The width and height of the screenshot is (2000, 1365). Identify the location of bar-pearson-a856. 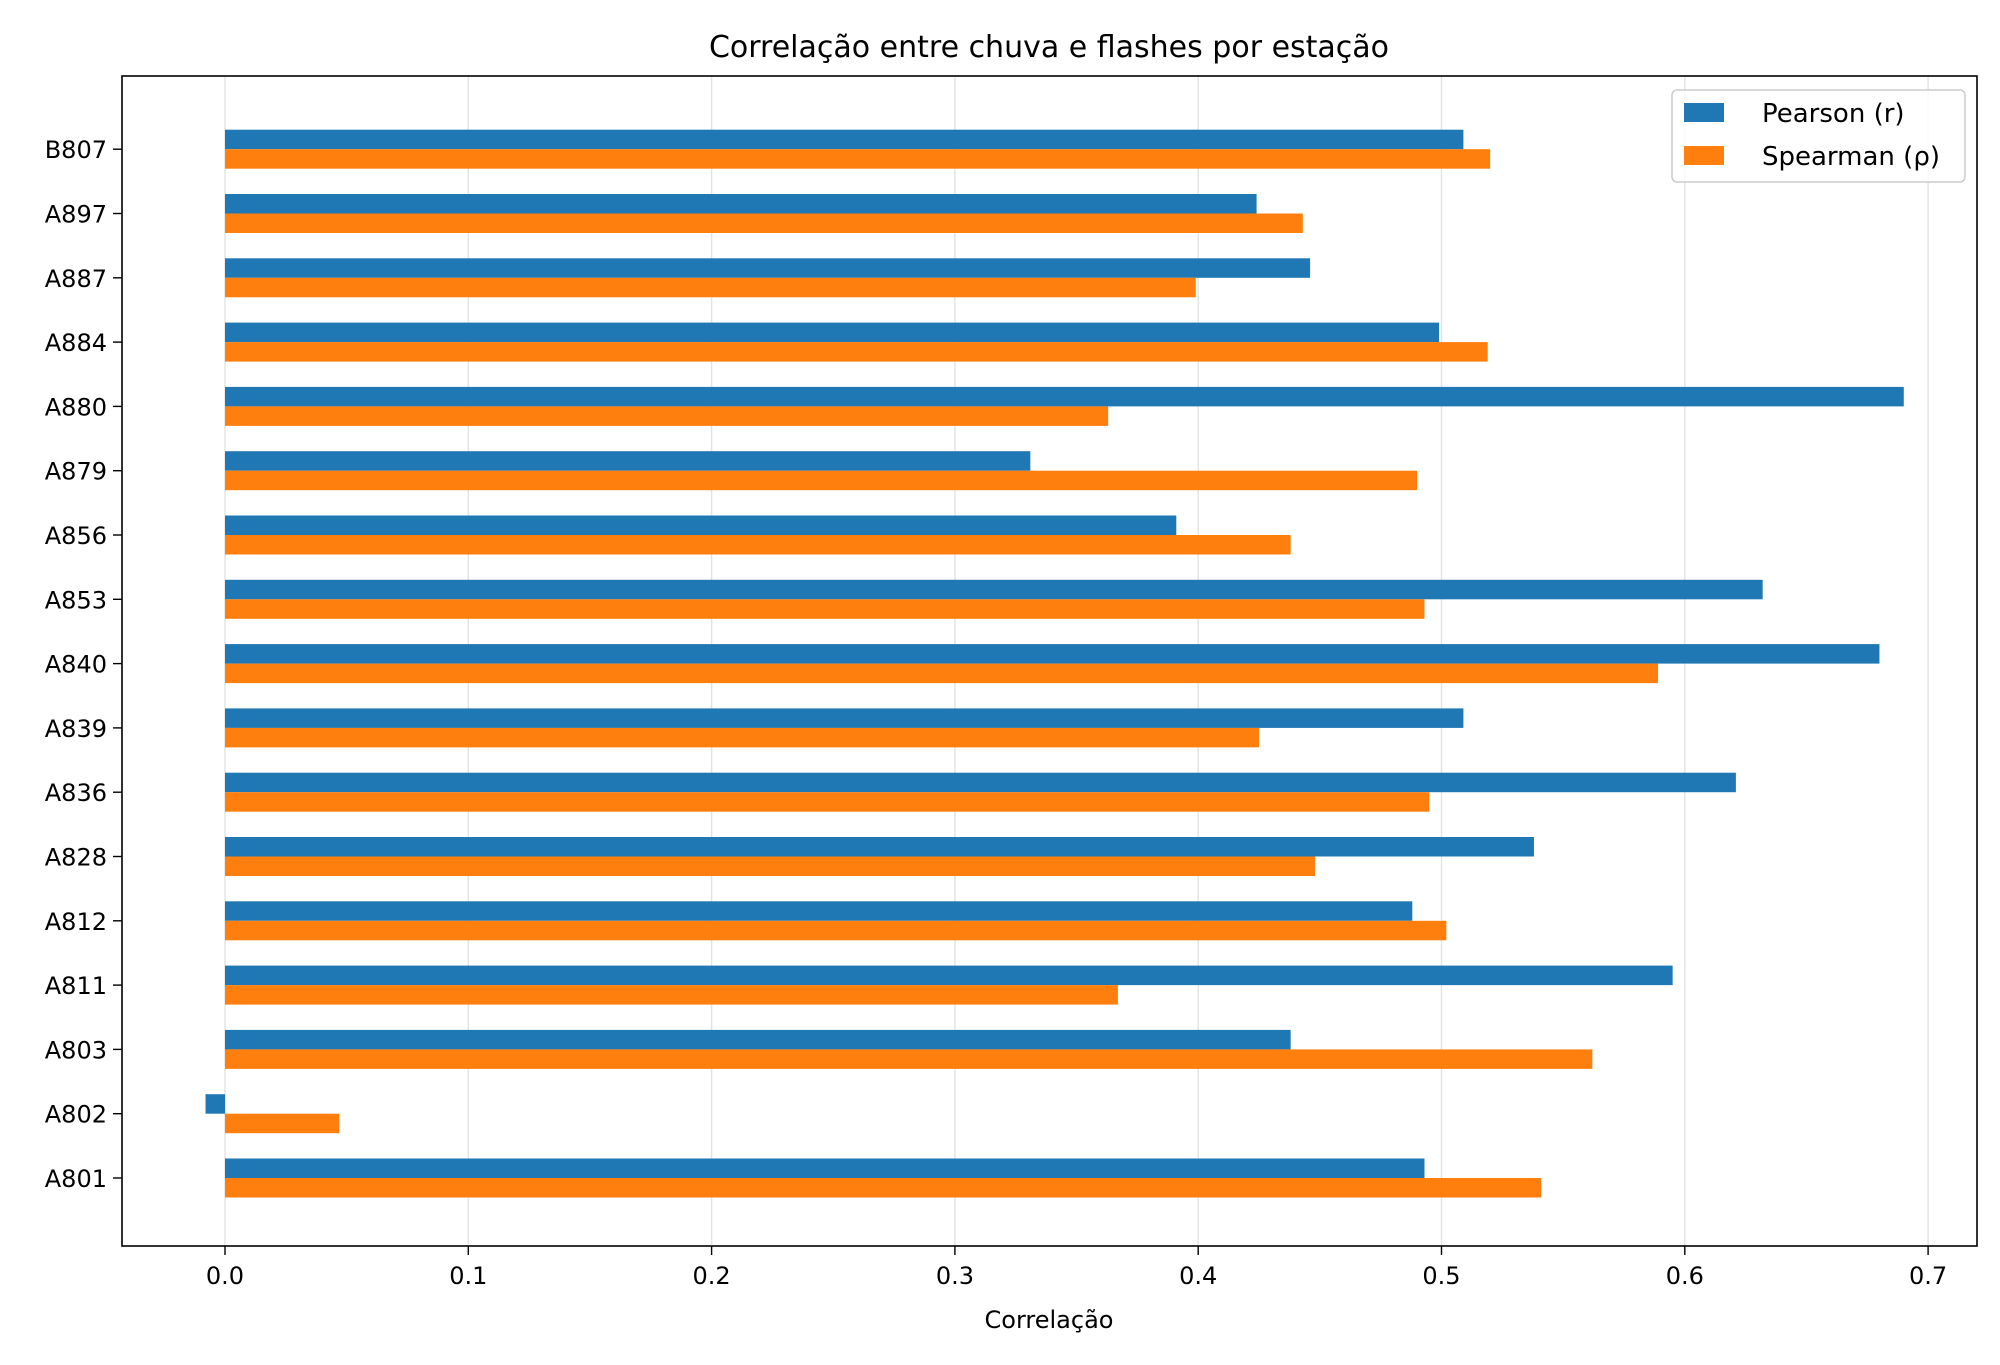
(701, 525).